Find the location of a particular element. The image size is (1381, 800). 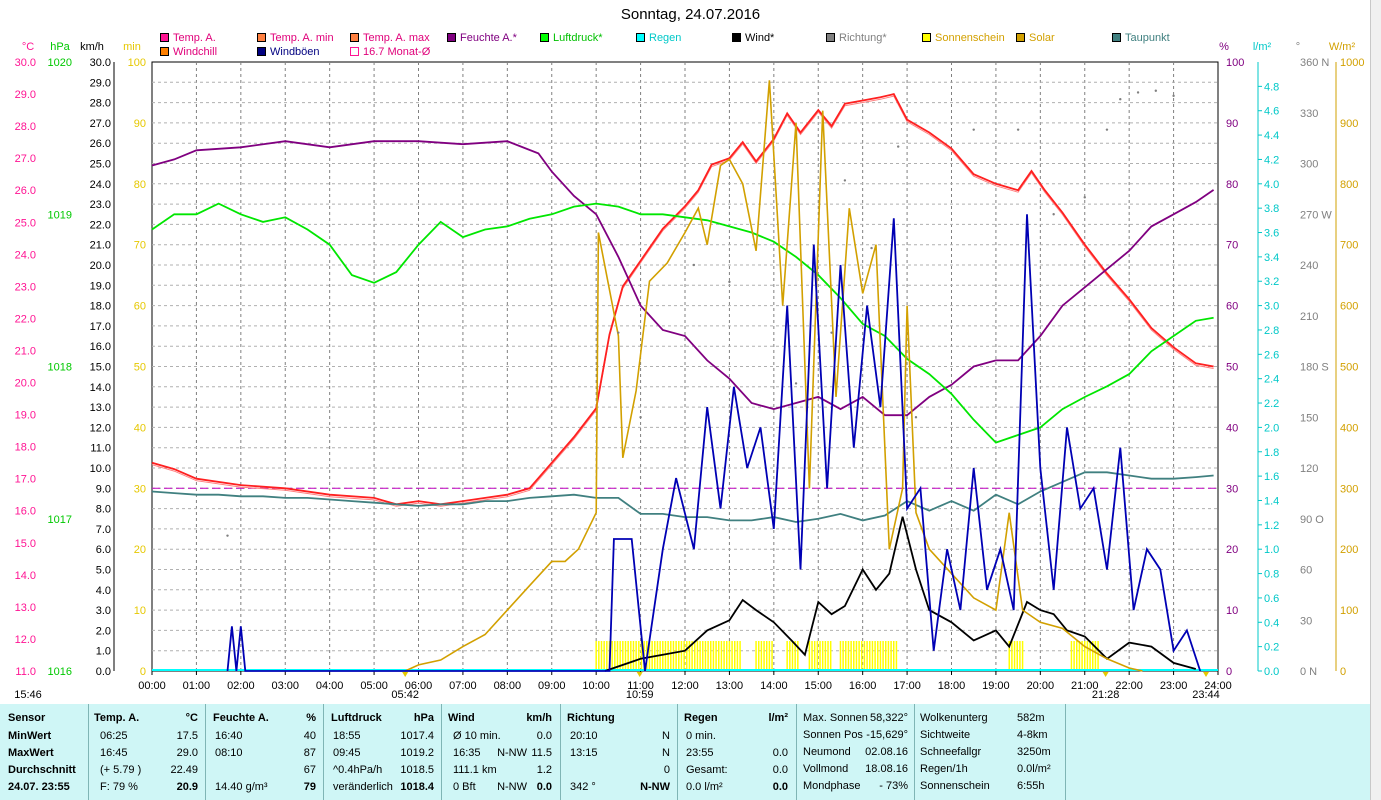

legend-item: Feuchte A.* is located at coordinates (482, 38).